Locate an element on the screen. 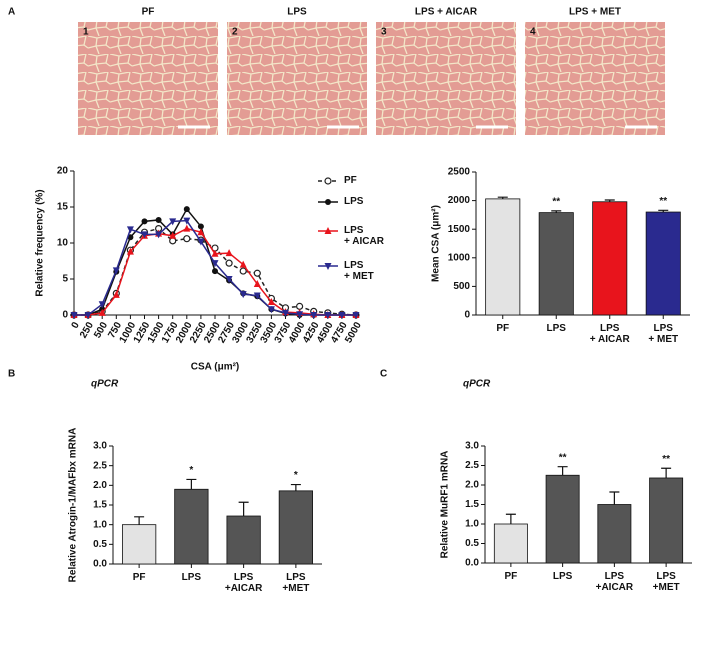 The image size is (709, 653). legend-label: PF is located at coordinates (350, 180).